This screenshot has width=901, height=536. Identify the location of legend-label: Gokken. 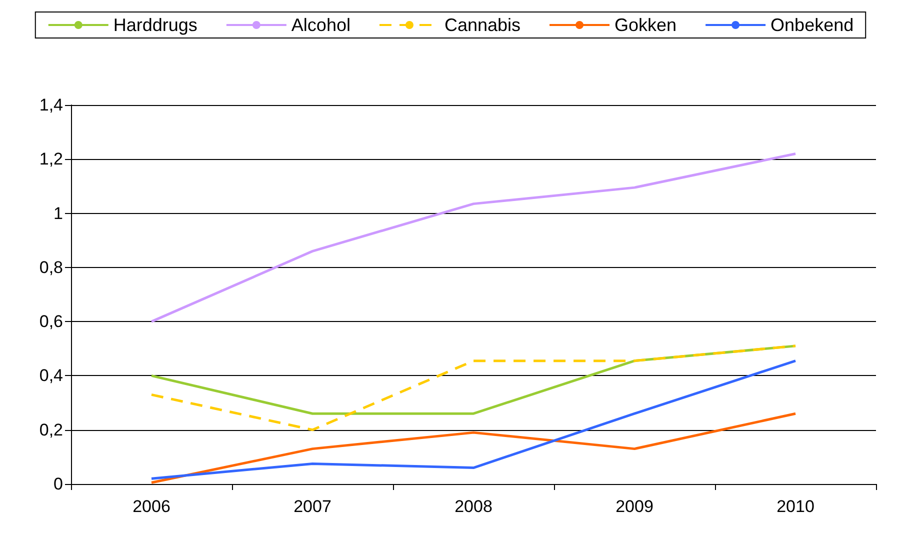
(645, 25).